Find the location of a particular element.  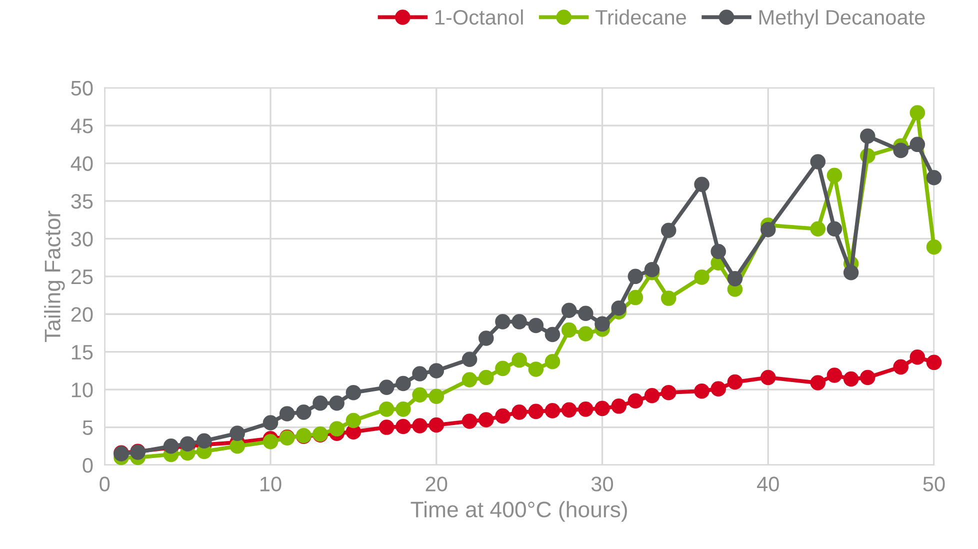

y-tick-label: 25 is located at coordinates (82, 276).